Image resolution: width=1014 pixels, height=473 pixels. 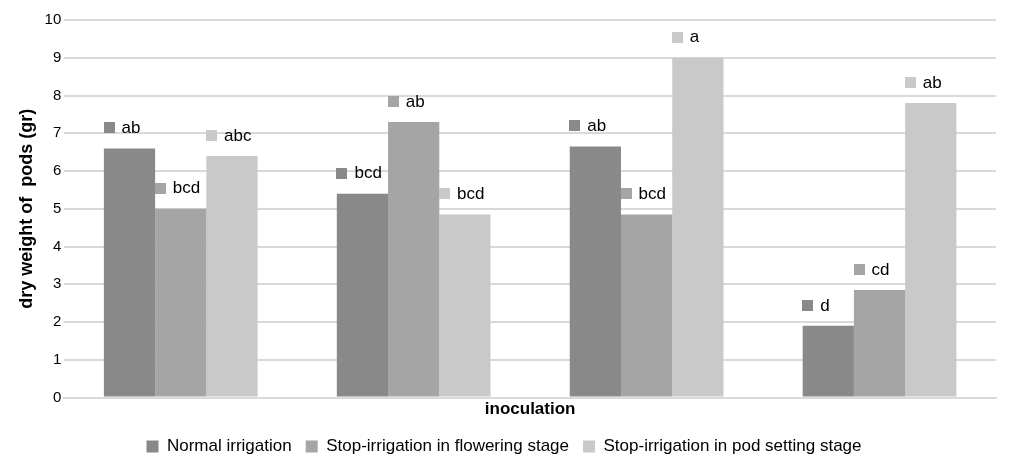 What do you see at coordinates (57, 170) in the screenshot?
I see `y-tick-label: 6` at bounding box center [57, 170].